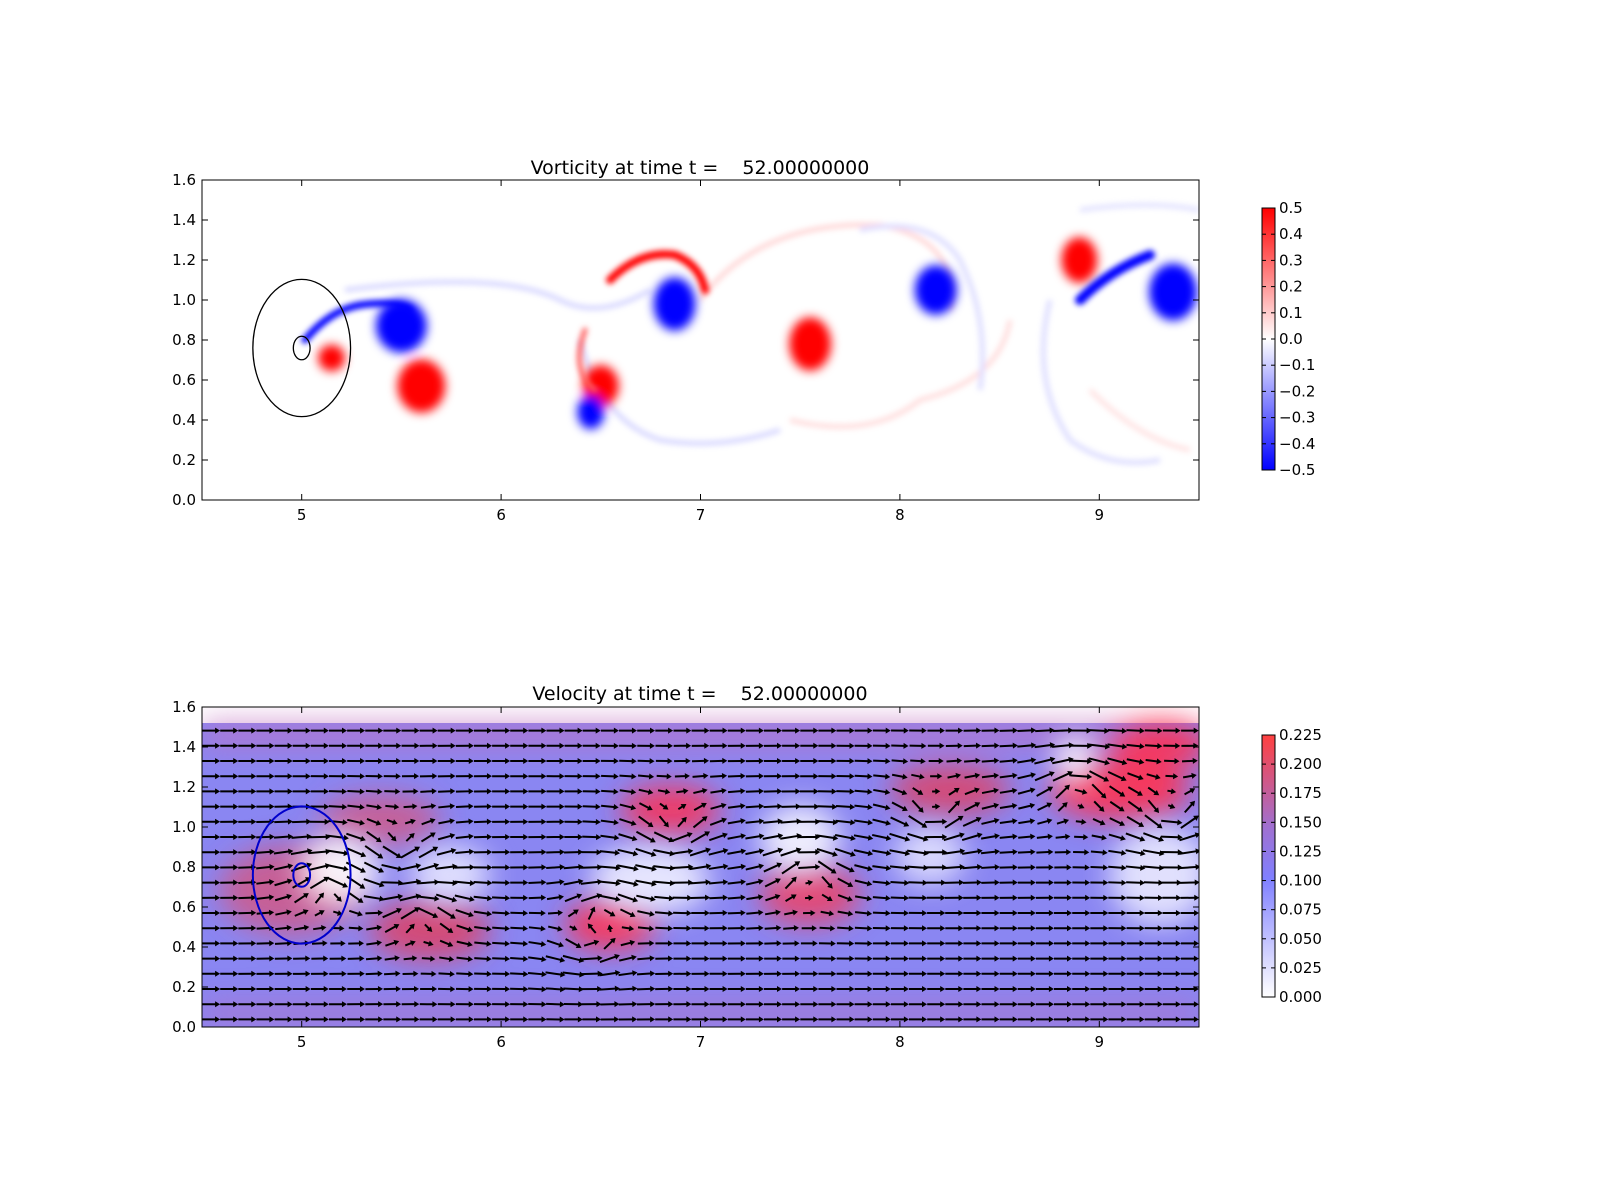 This screenshot has height=1200, width=1600. I want to click on colorbar-tick-label: −0.3, so click(1297, 418).